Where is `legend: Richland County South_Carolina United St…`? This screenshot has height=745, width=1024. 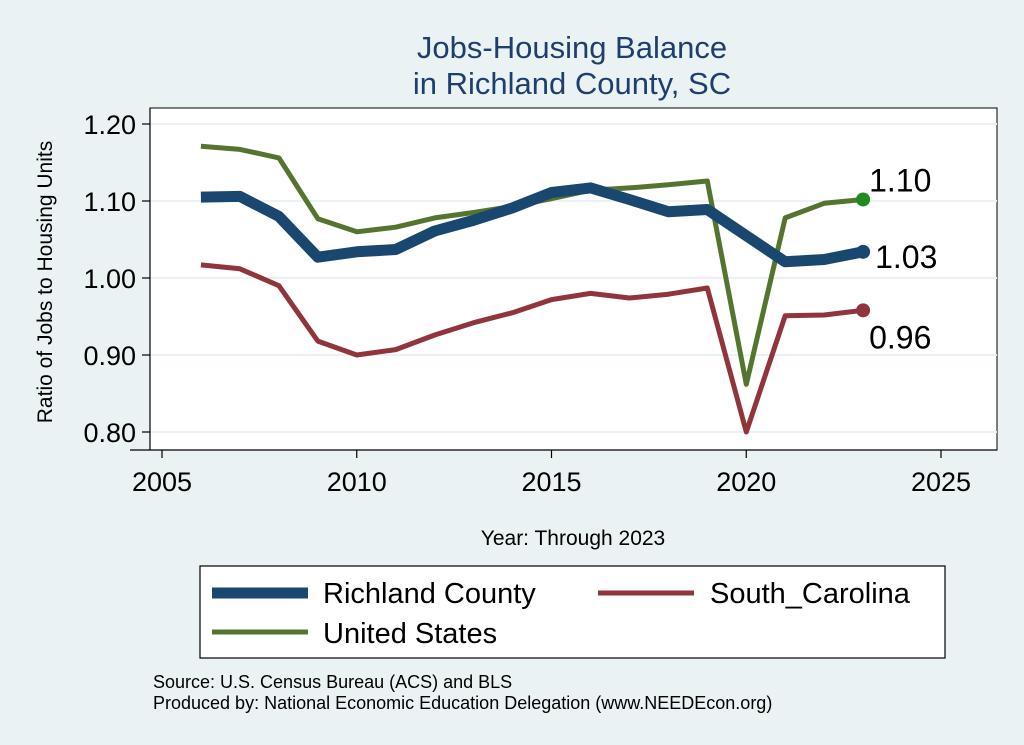
legend: Richland County South_Carolina United St… is located at coordinates (572, 612).